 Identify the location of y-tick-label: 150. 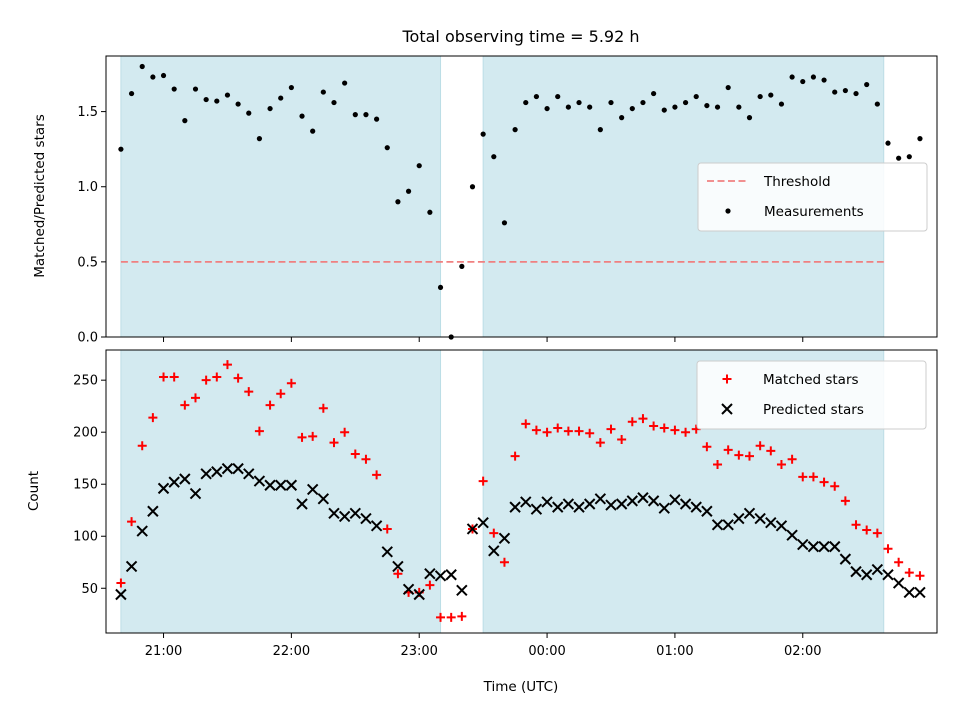
(85, 485).